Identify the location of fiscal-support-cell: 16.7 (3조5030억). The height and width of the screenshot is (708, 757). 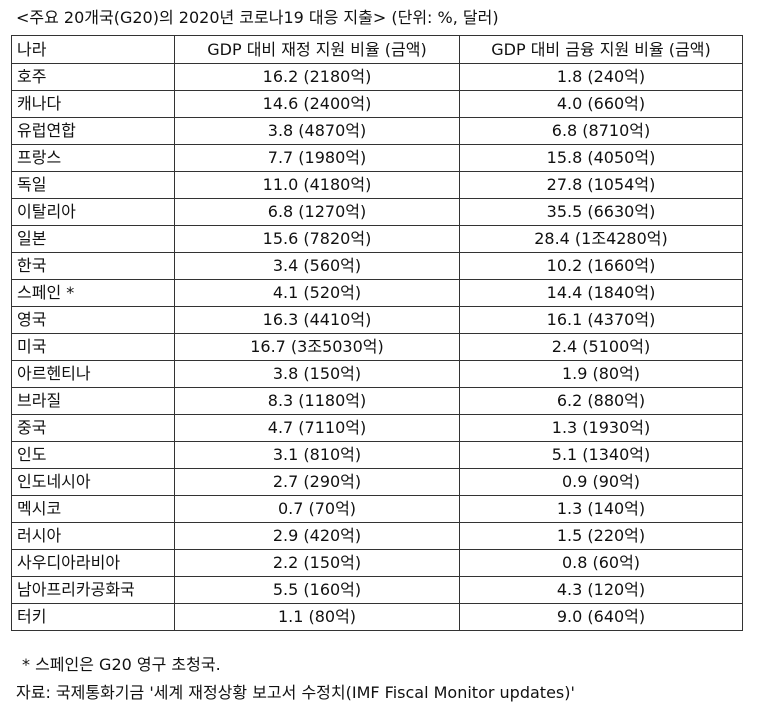
(317, 347).